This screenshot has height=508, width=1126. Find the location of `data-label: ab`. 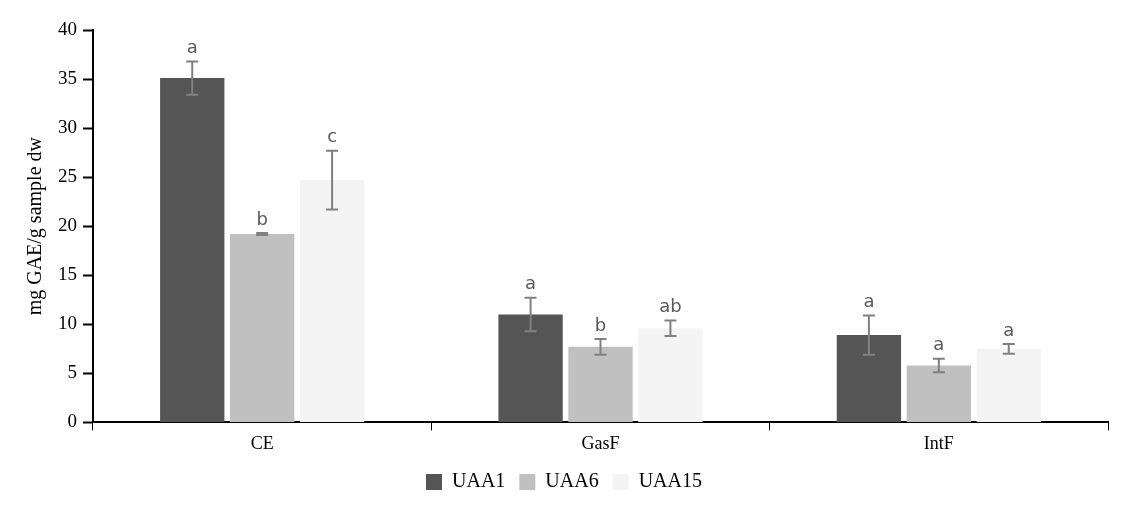

data-label: ab is located at coordinates (670, 306).